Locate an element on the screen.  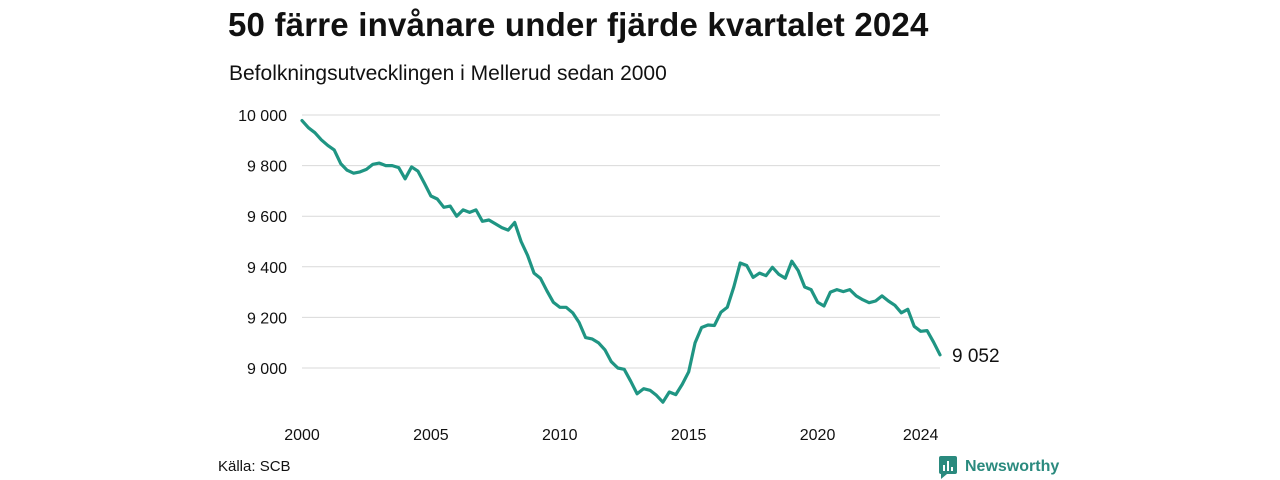
y-tick-label: 9 400 is located at coordinates (267, 268).